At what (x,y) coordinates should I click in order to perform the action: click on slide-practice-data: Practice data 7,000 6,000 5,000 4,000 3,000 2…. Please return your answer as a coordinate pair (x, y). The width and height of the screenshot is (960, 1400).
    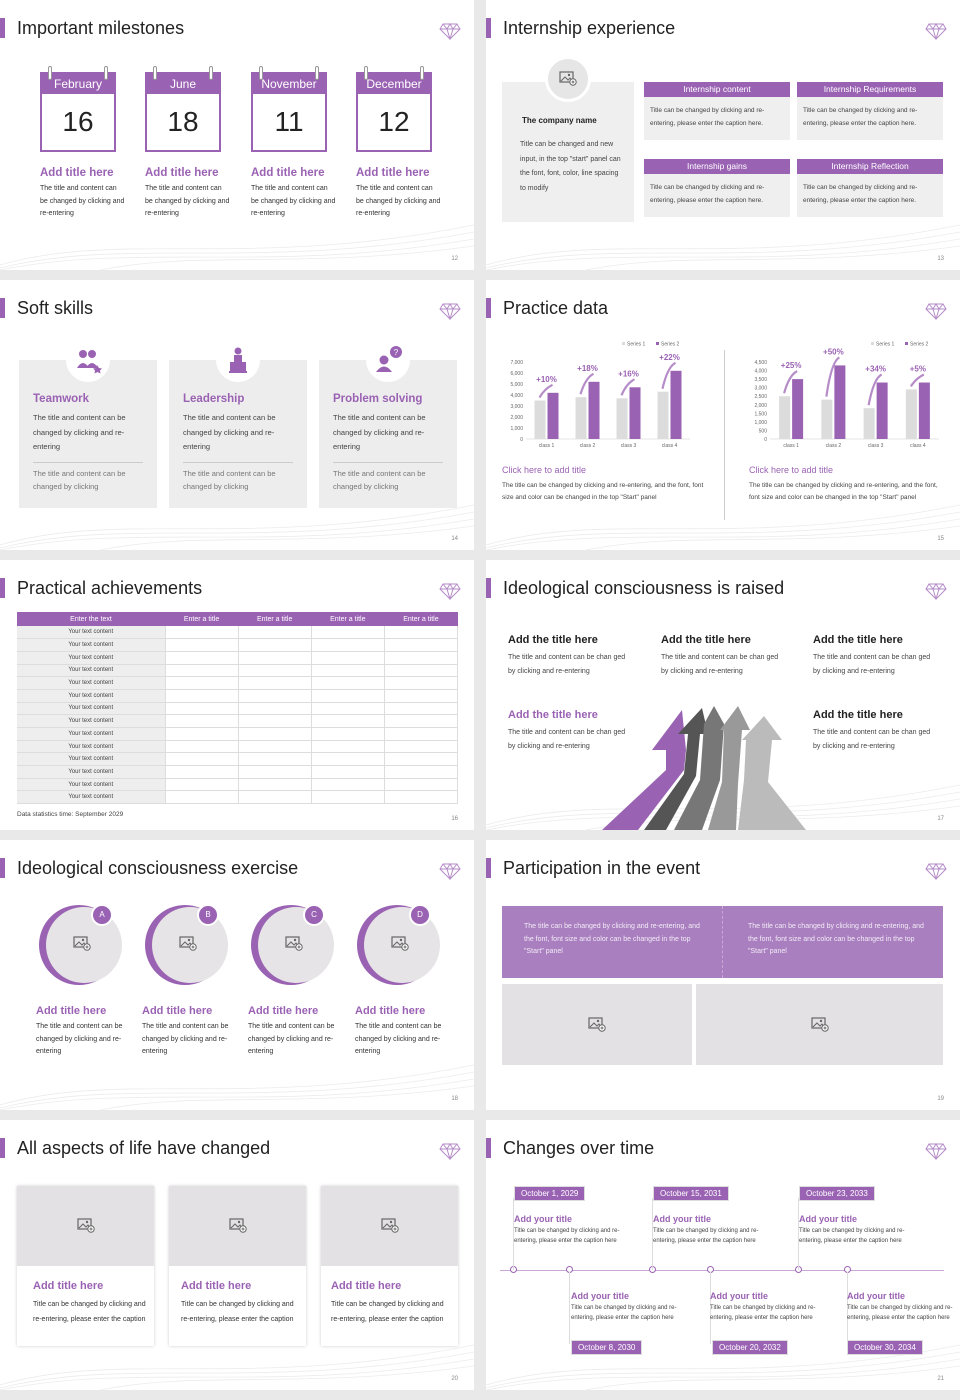
    Looking at the image, I should click on (723, 415).